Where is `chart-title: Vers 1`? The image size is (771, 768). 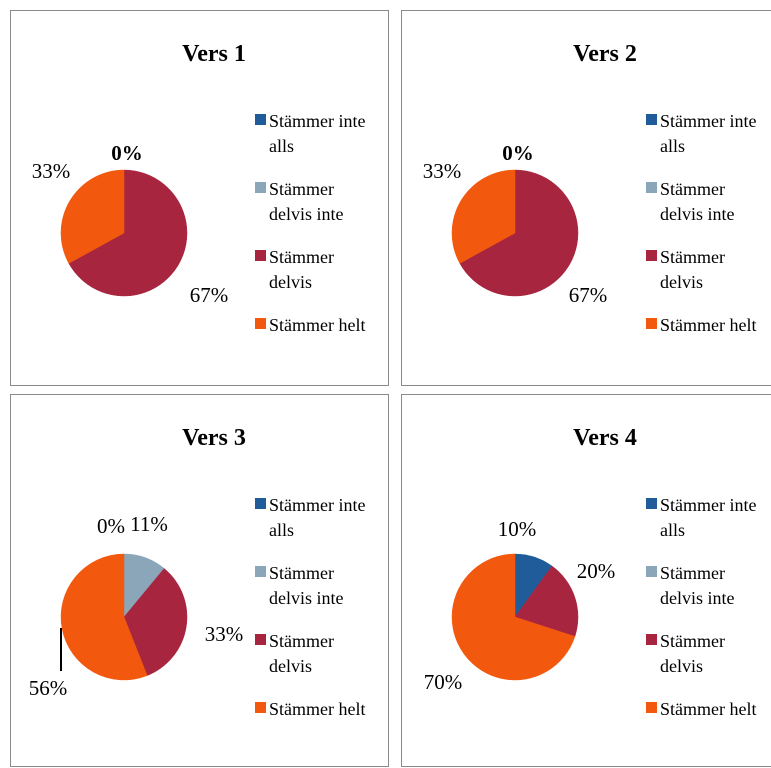 chart-title: Vers 1 is located at coordinates (214, 54).